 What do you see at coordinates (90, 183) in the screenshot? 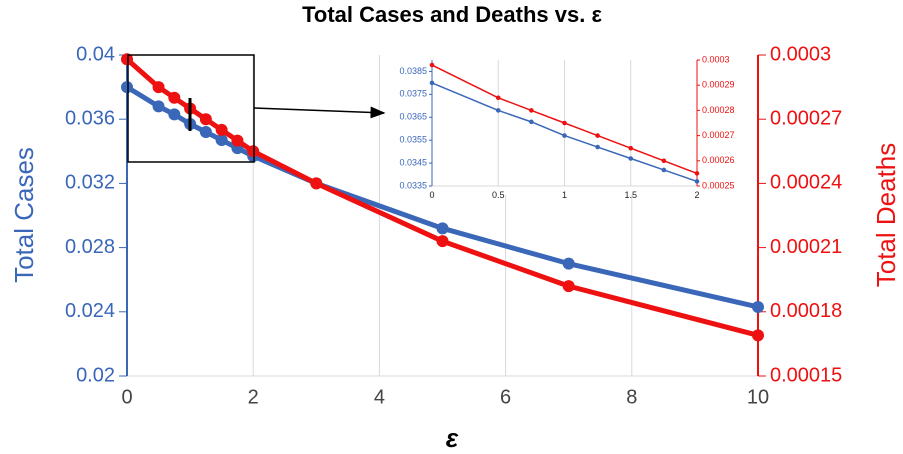
I see `y-tick-label: 0.032` at bounding box center [90, 183].